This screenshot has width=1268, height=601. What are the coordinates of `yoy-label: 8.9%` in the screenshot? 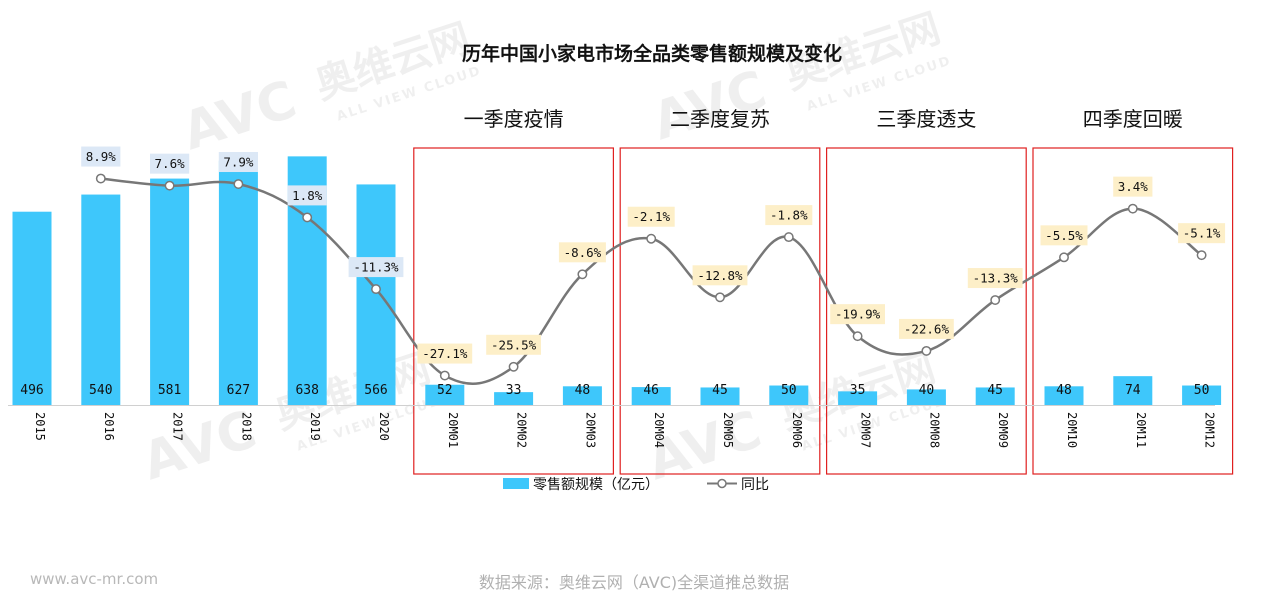 It's located at (101, 156).